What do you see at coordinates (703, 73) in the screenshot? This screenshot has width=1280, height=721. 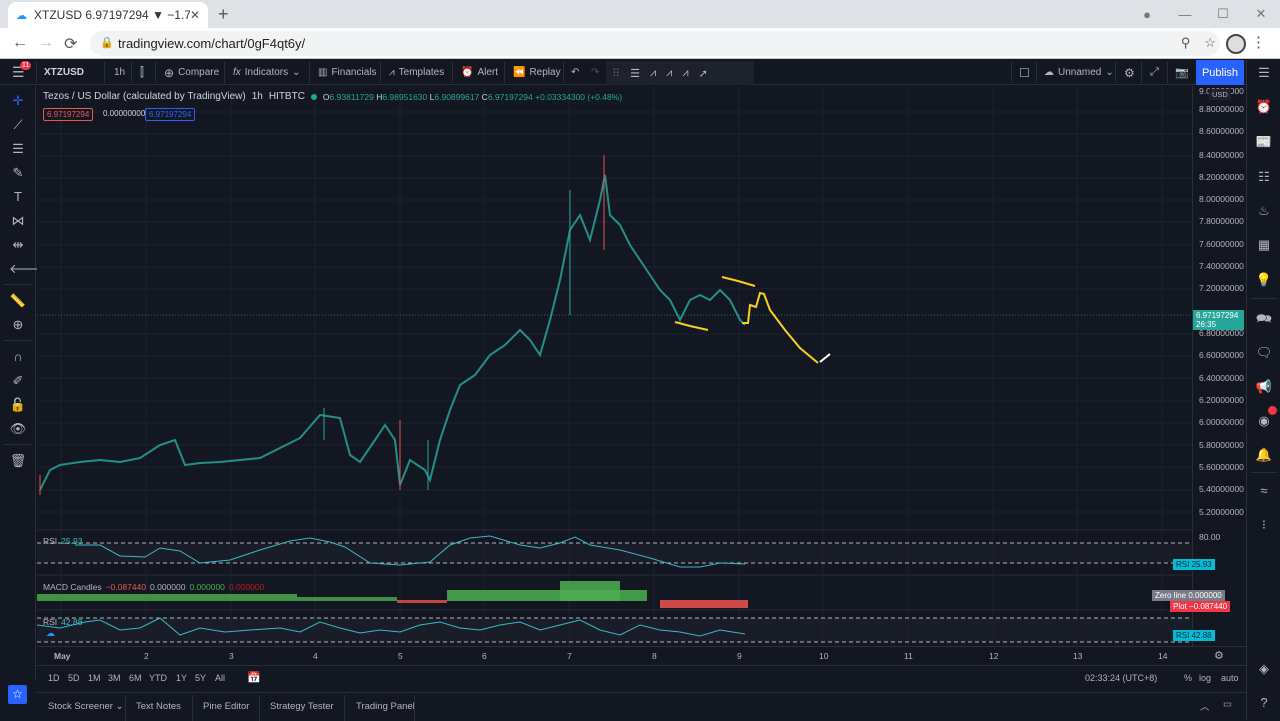 I see `cursor-icon: ➚` at bounding box center [703, 73].